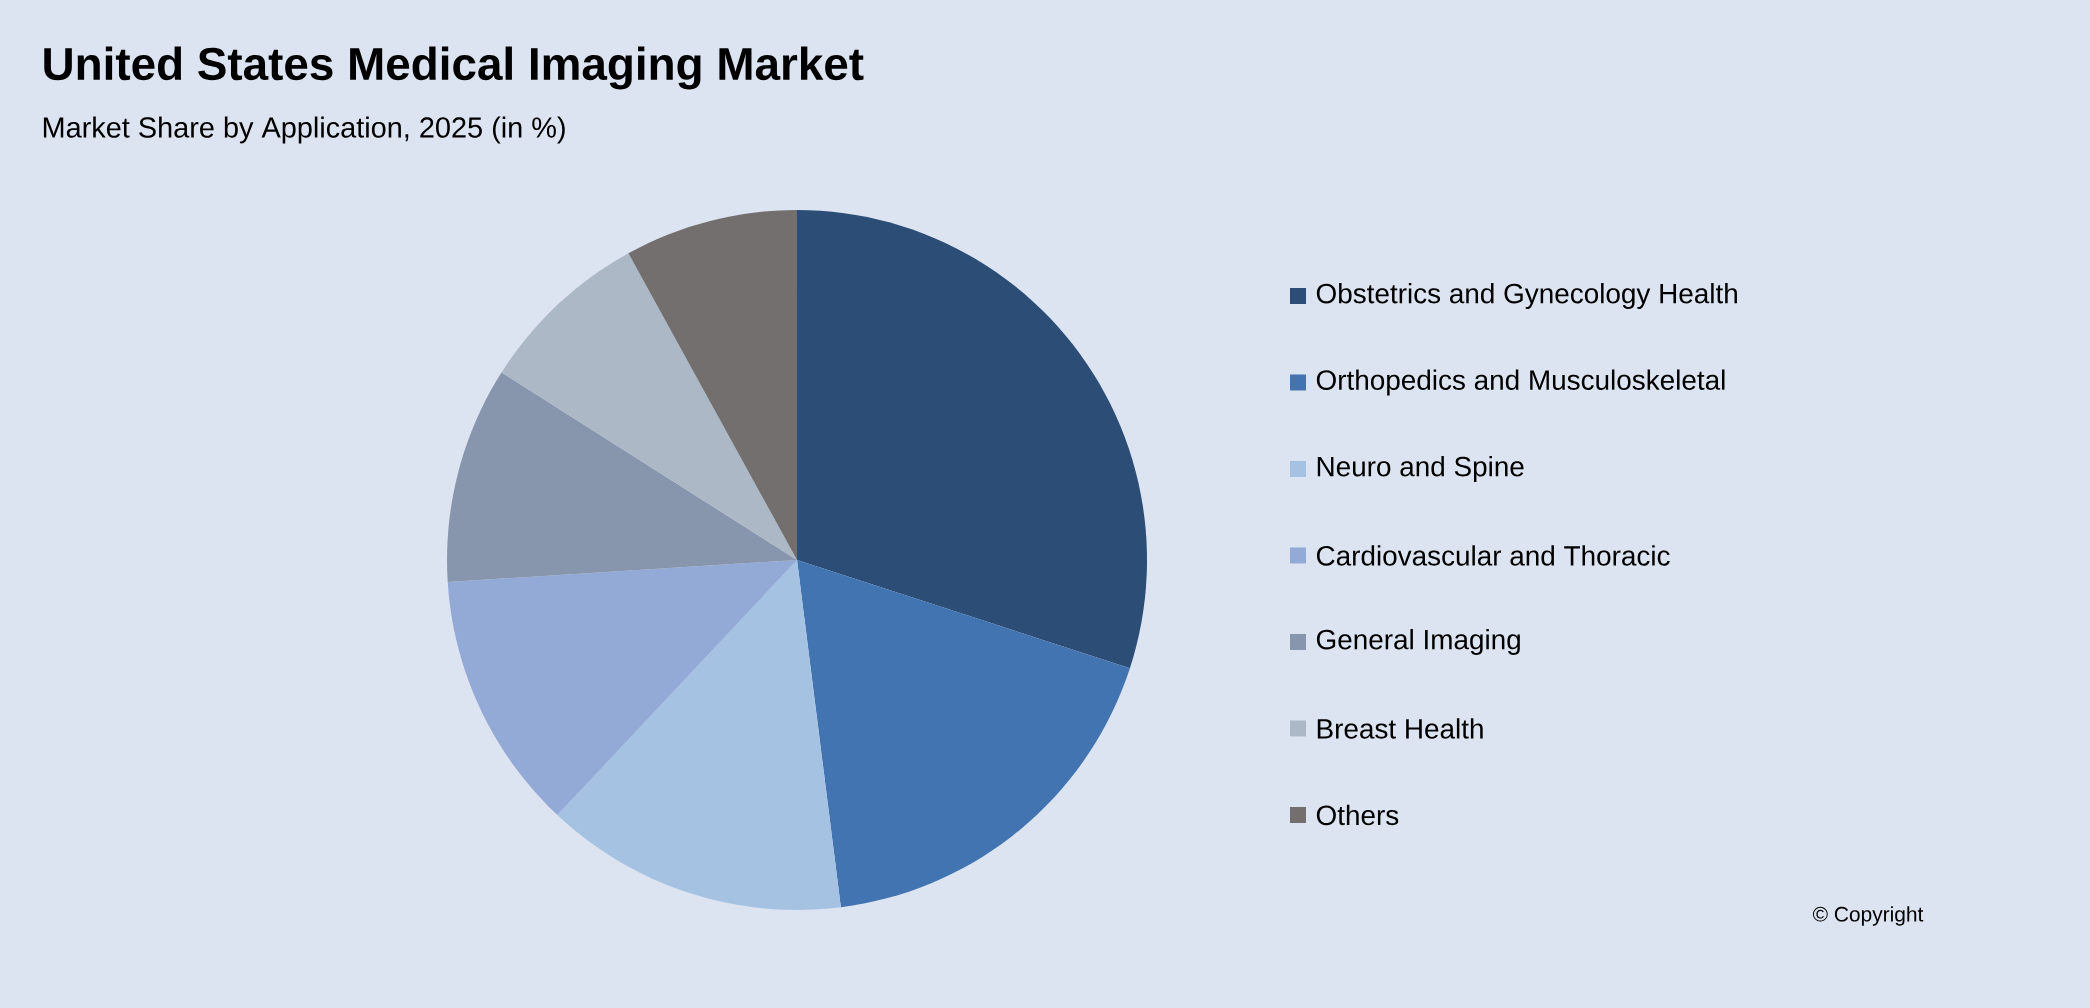 The height and width of the screenshot is (1008, 2090). I want to click on chart-subtitle: Market Share by Application, 2025 (in %), so click(304, 130).